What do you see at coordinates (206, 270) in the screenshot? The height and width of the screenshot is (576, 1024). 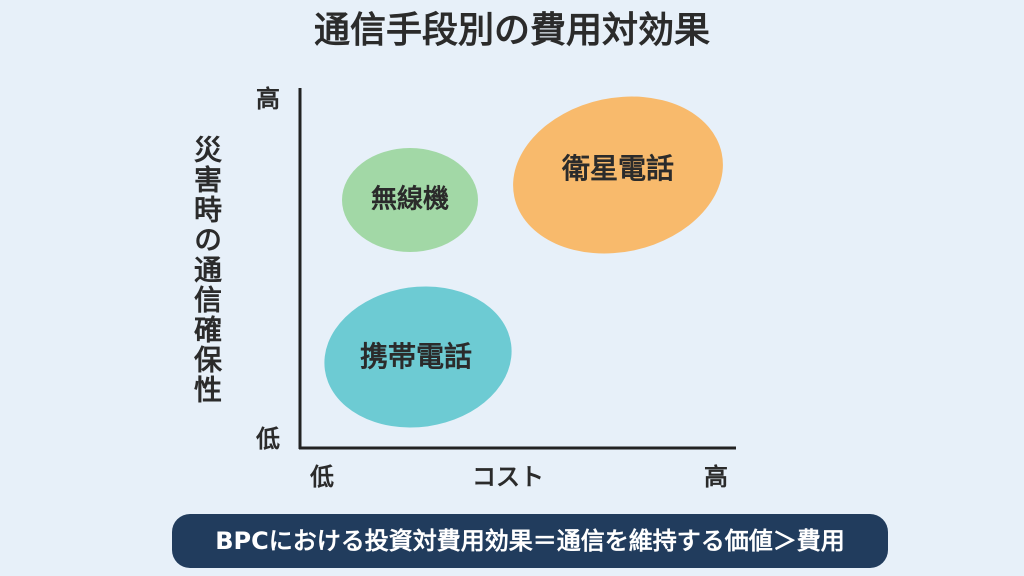 I see `y-axis-label: 災害時の通信確保性` at bounding box center [206, 270].